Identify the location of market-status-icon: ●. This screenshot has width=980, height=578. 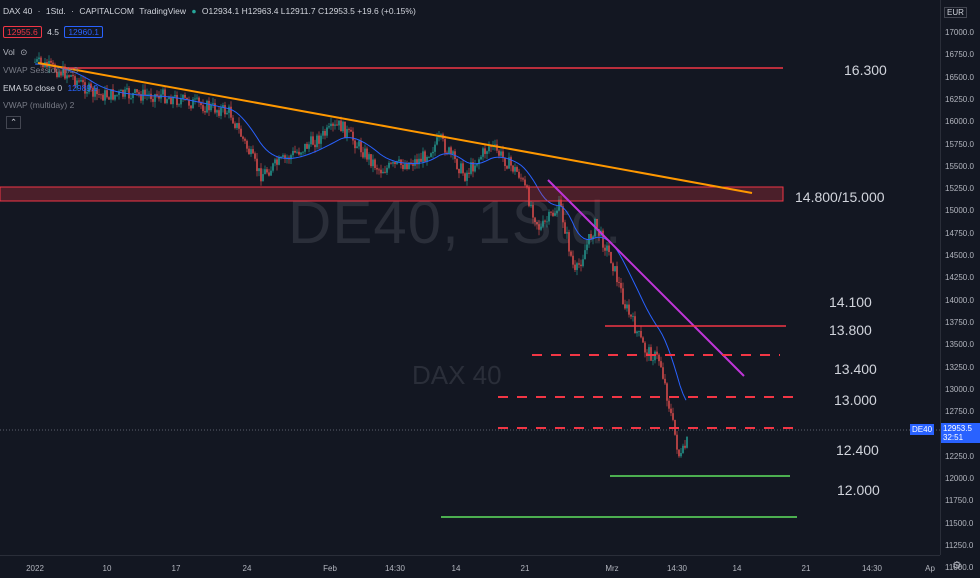
(194, 11).